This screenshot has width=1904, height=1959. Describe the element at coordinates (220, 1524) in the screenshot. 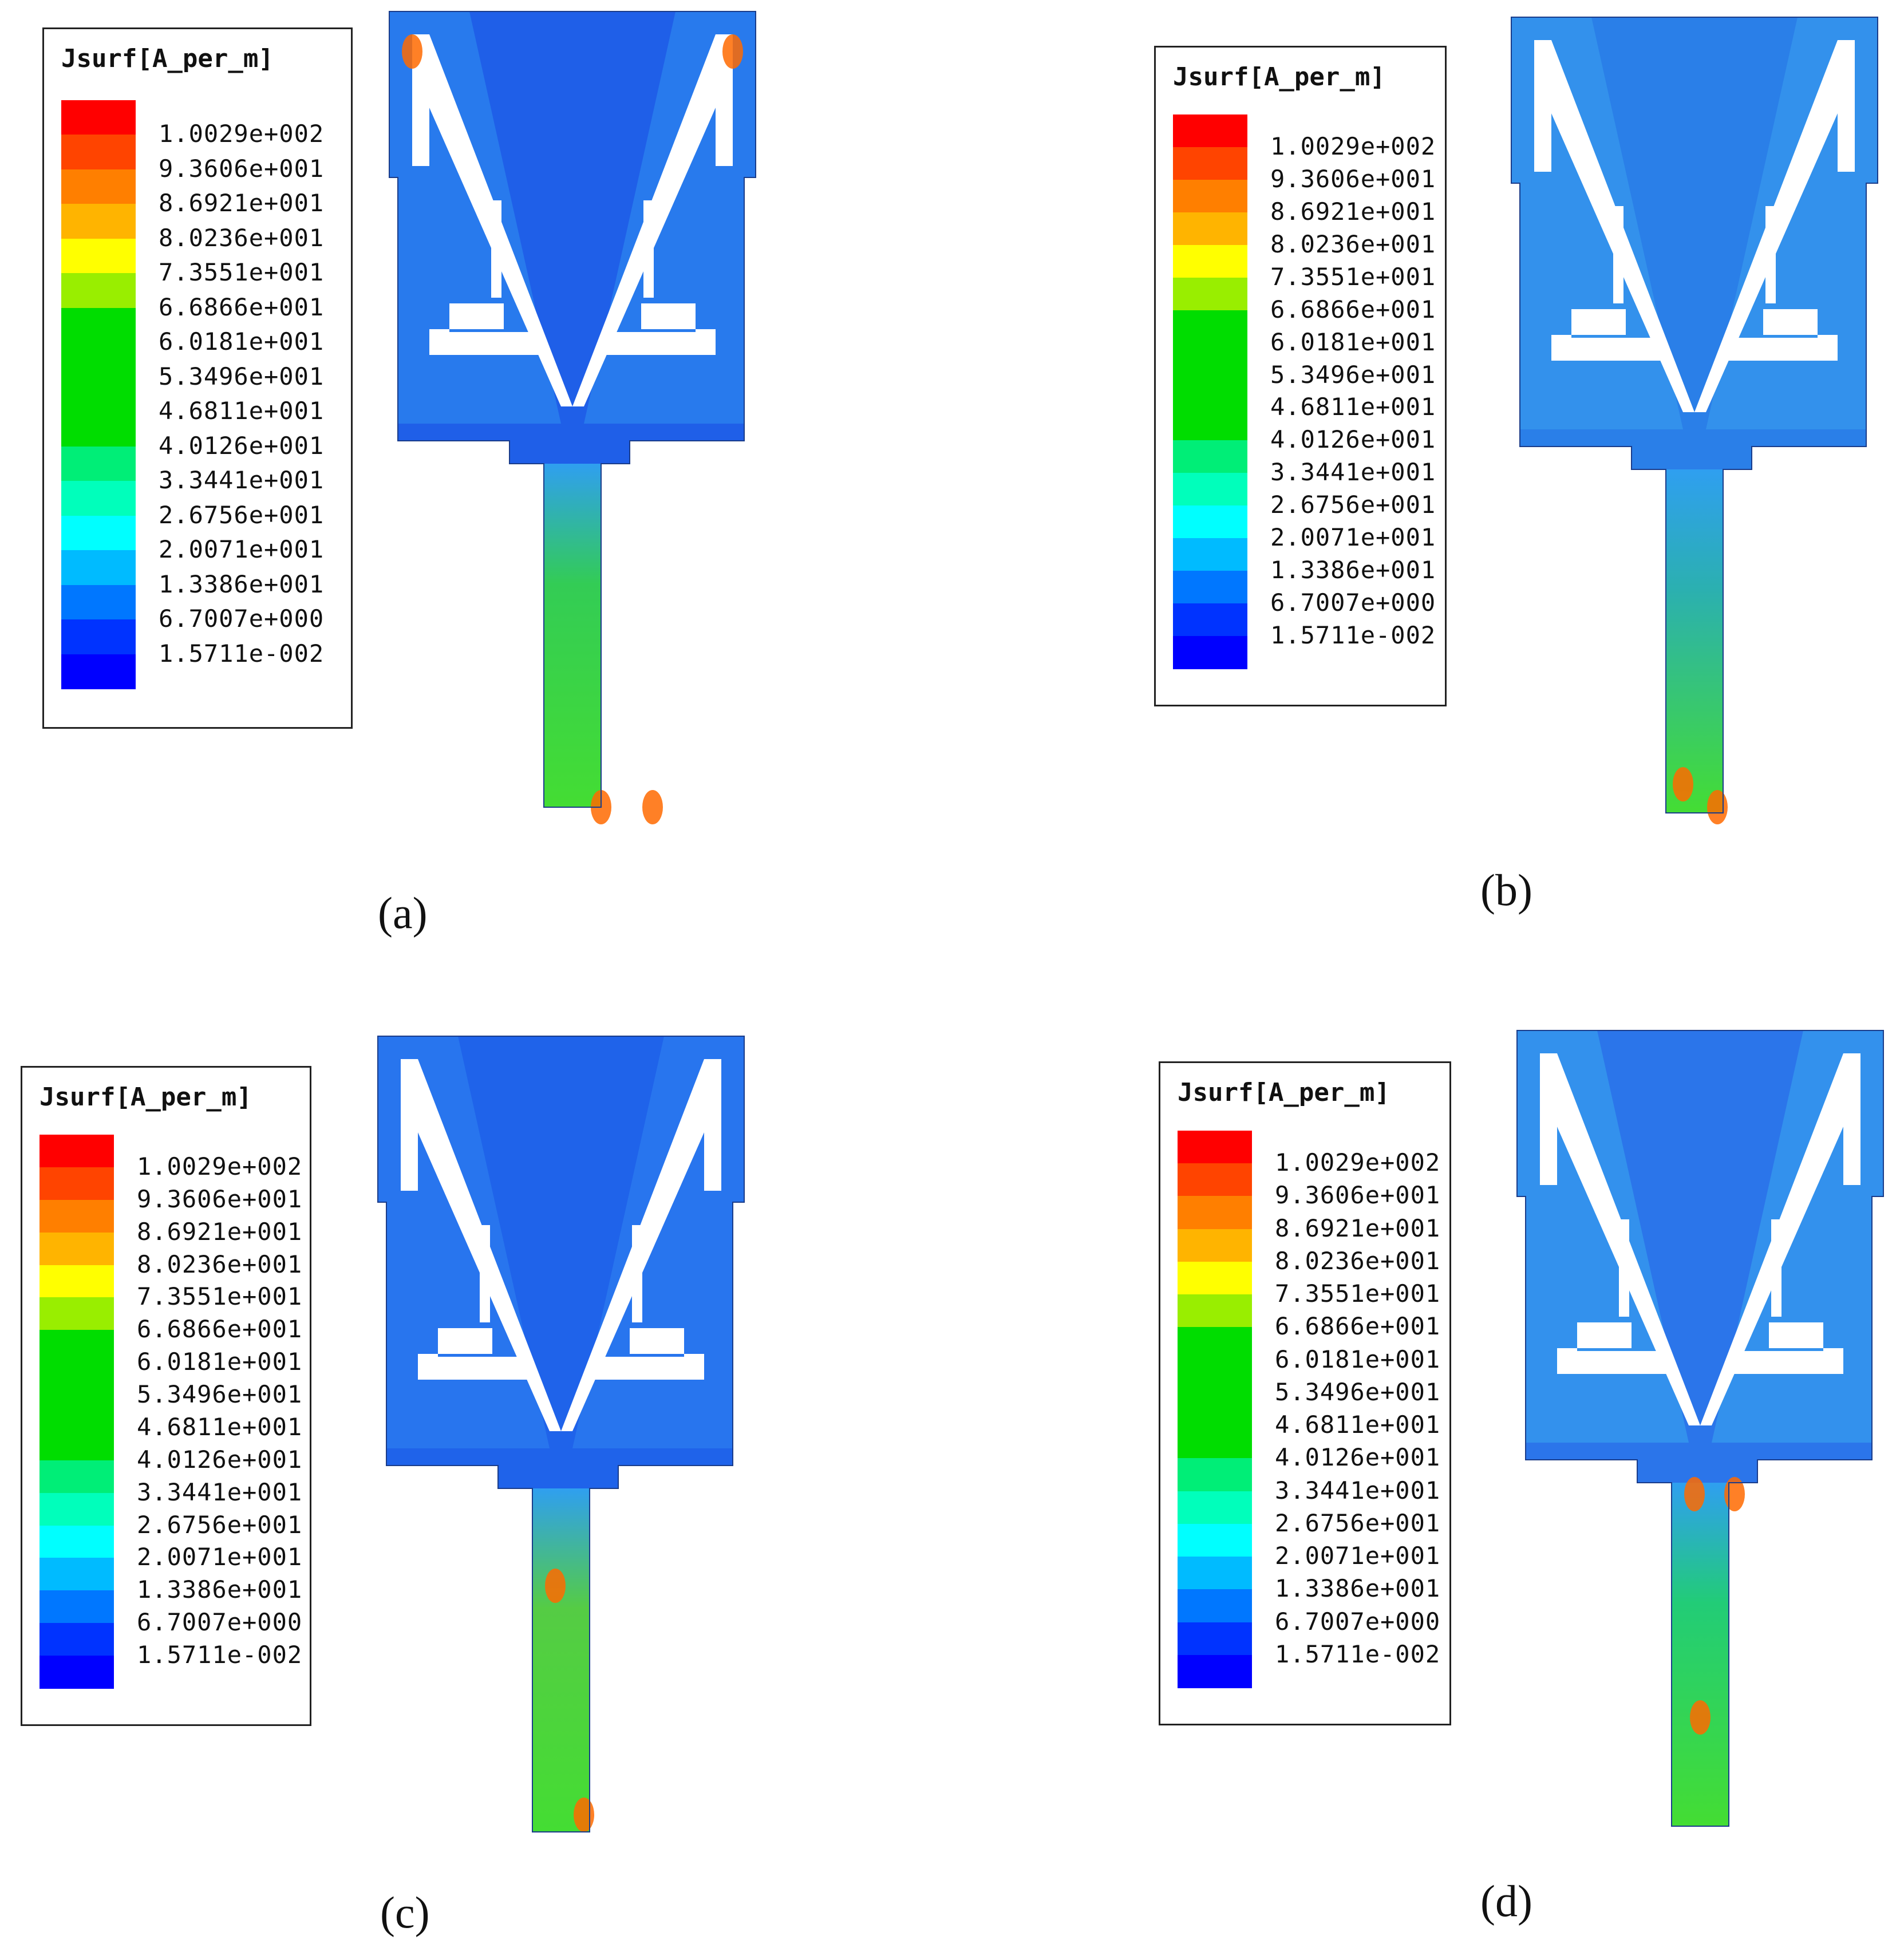

I see `legend-tick-label: 2.6756e+001` at that location.